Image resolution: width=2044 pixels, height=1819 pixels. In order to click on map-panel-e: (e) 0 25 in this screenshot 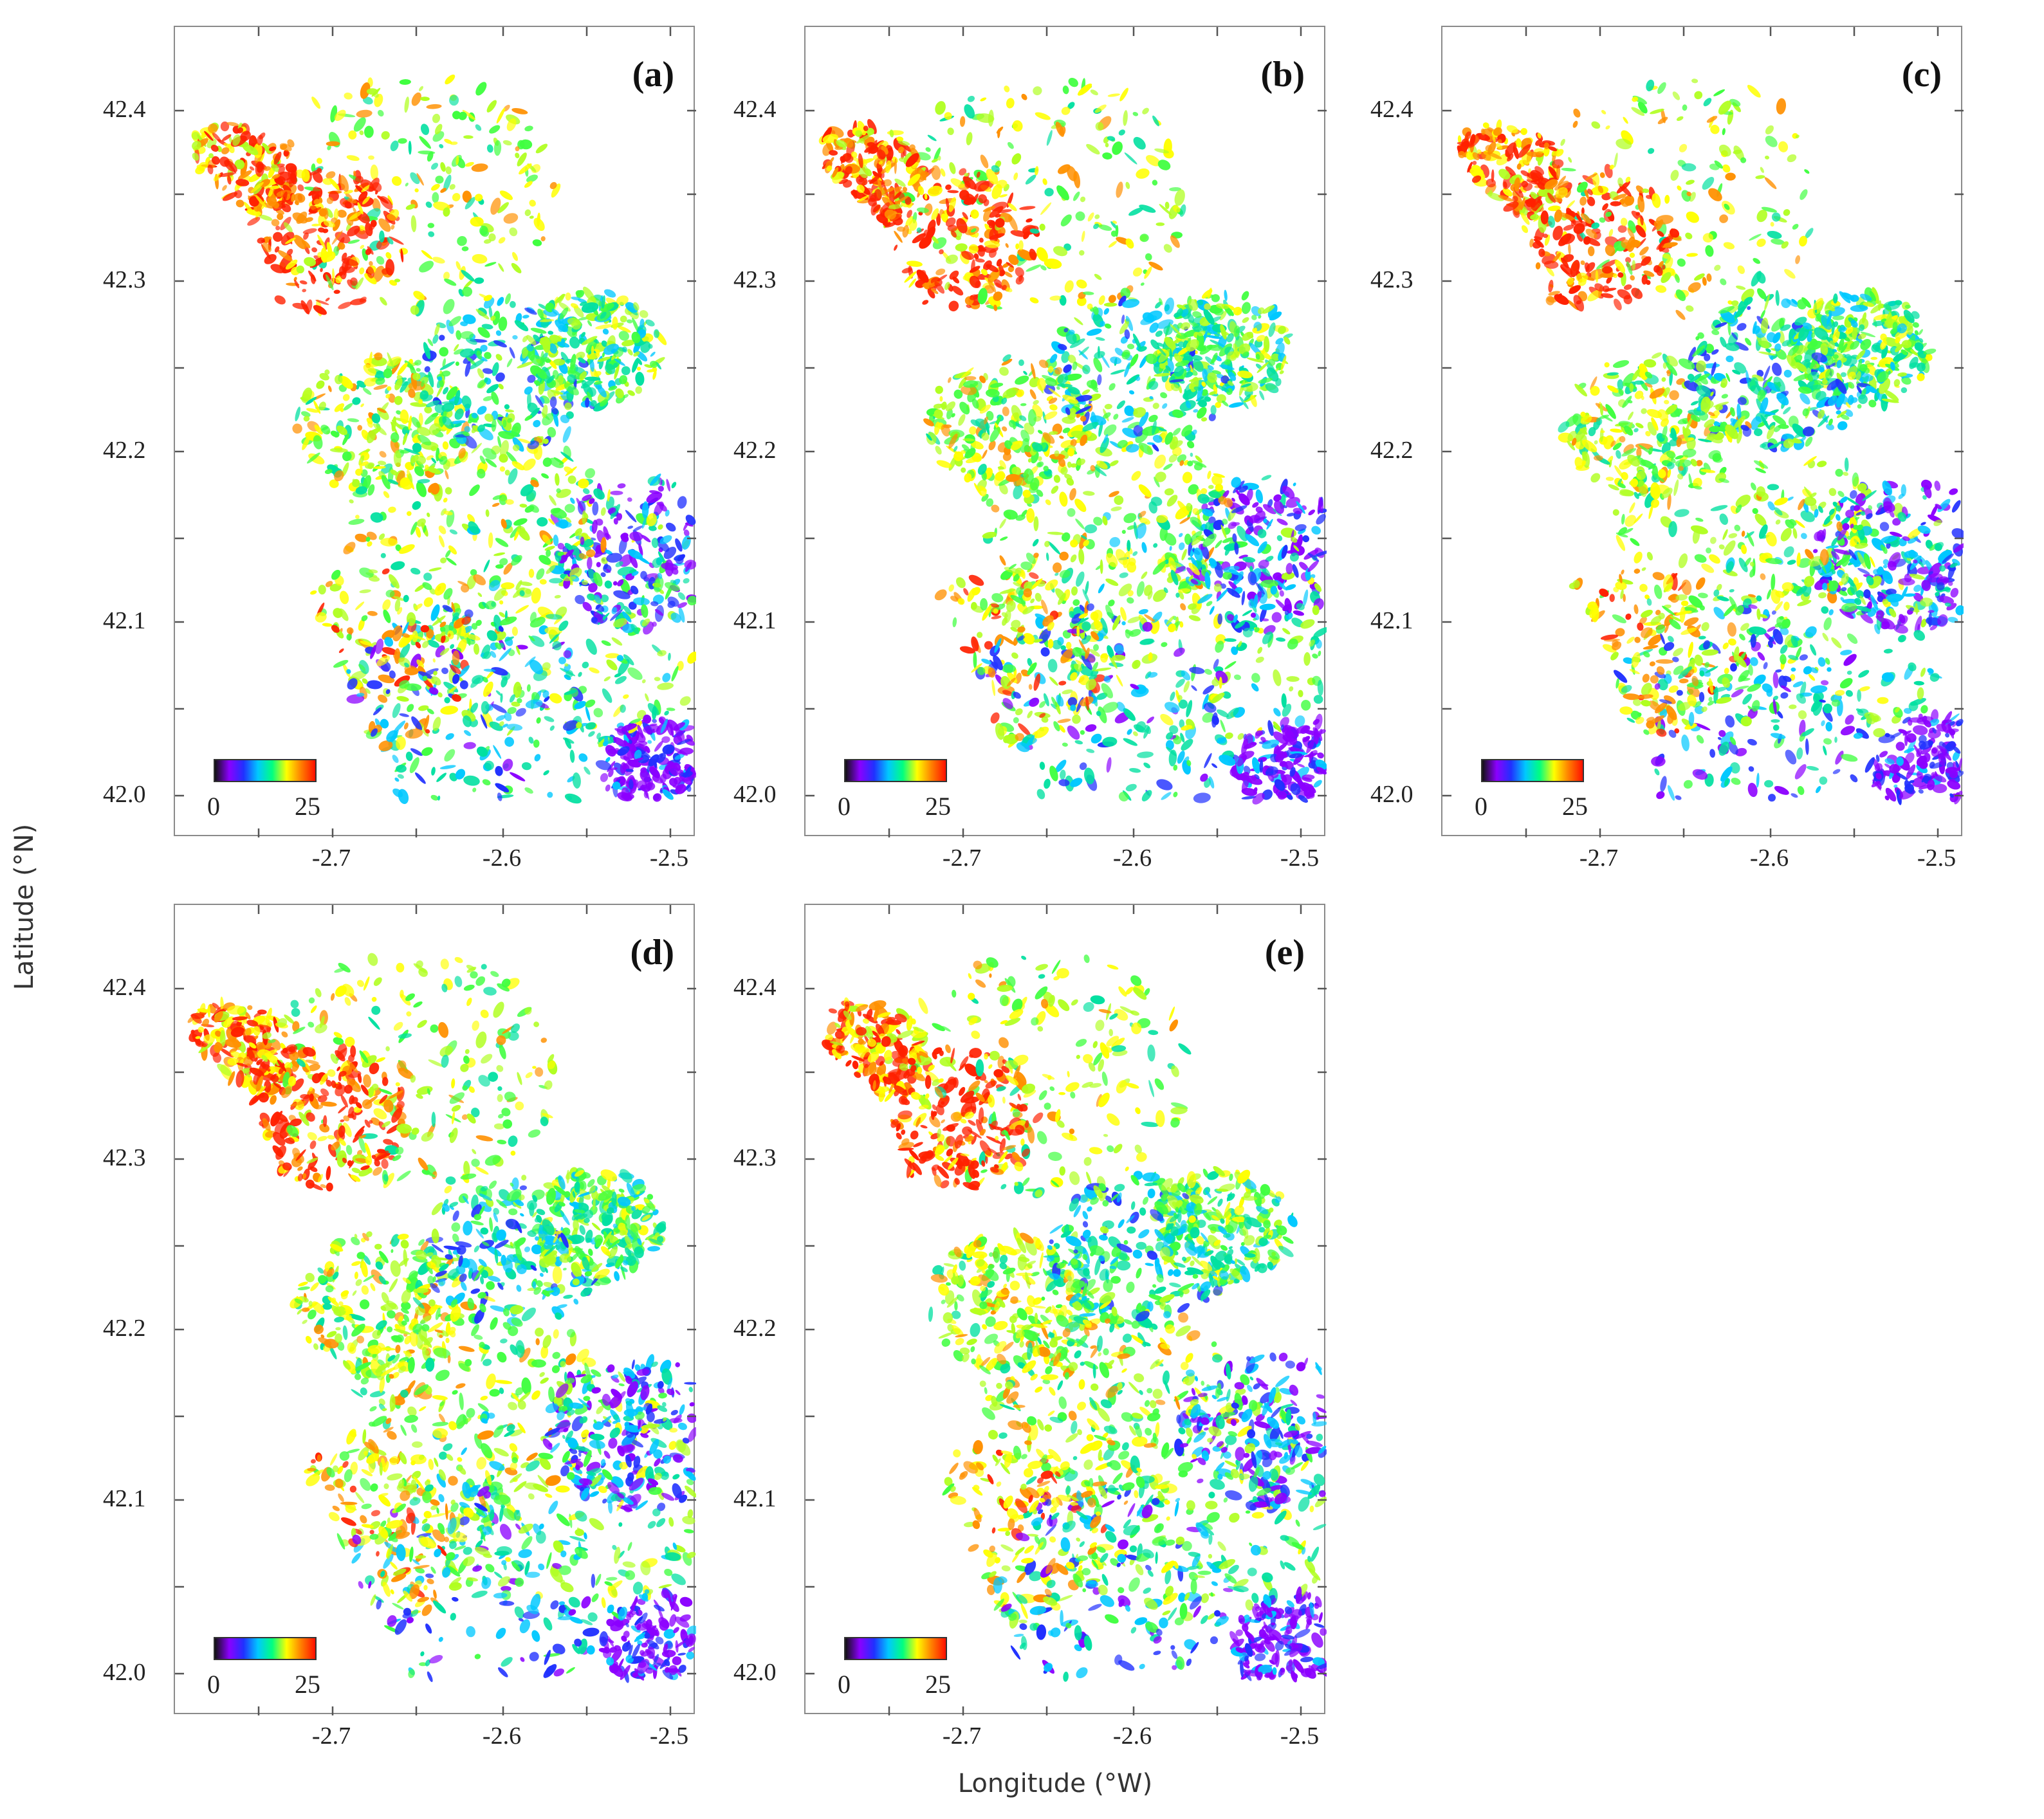, I will do `click(1065, 1309)`.